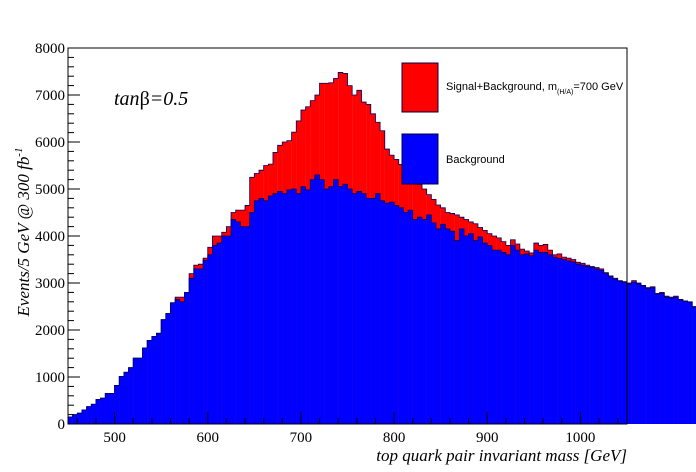  What do you see at coordinates (50, 331) in the screenshot?
I see `y-tick-label-2000: 2000` at bounding box center [50, 331].